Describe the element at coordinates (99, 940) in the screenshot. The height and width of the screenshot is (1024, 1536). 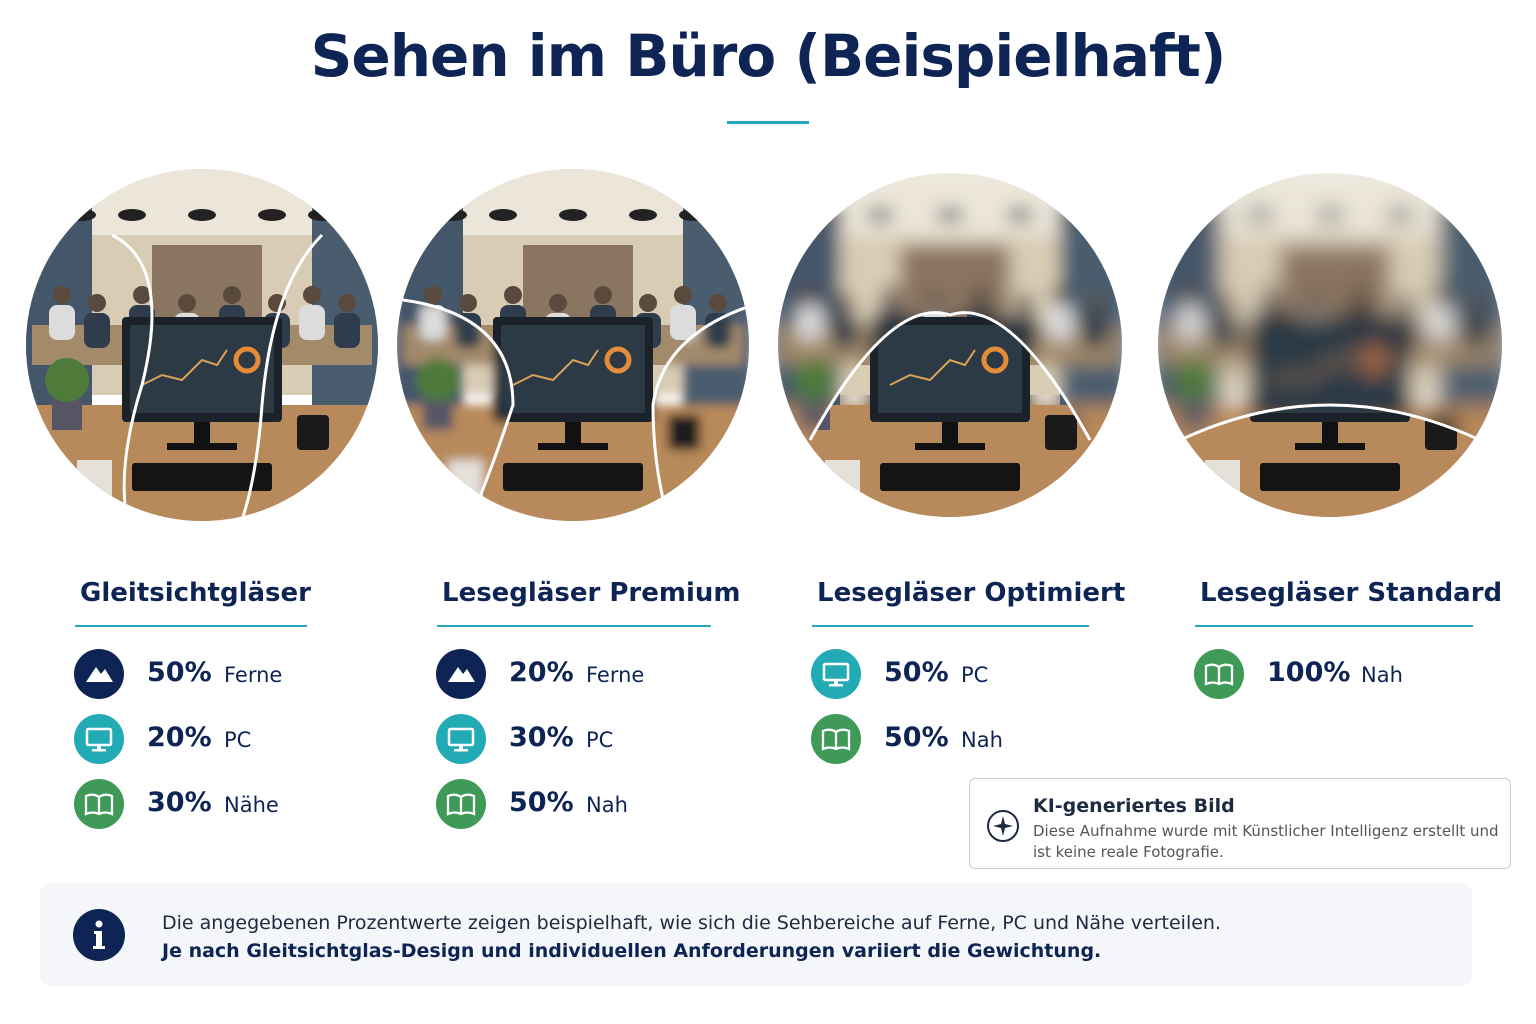
I see `info-icon-stem` at that location.